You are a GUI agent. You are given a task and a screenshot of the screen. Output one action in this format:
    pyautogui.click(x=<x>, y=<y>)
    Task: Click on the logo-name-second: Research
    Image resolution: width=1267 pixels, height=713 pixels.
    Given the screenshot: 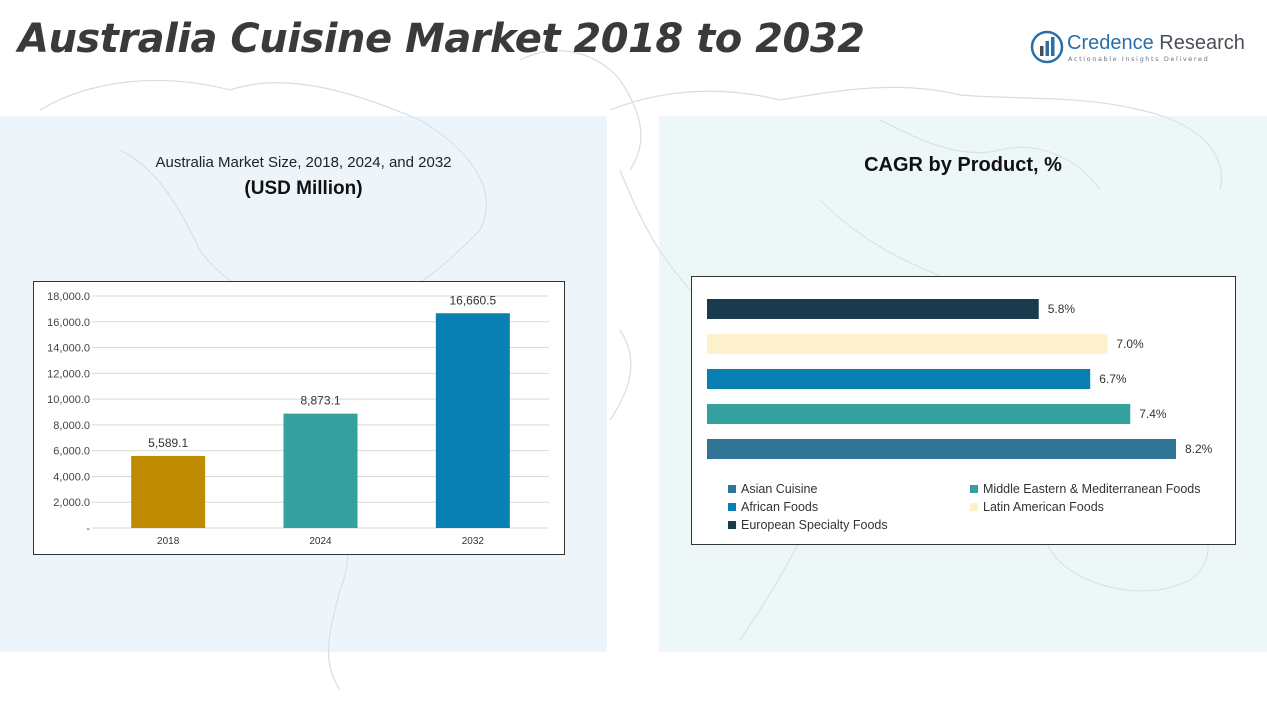 What is the action you would take?
    pyautogui.click(x=1202, y=43)
    